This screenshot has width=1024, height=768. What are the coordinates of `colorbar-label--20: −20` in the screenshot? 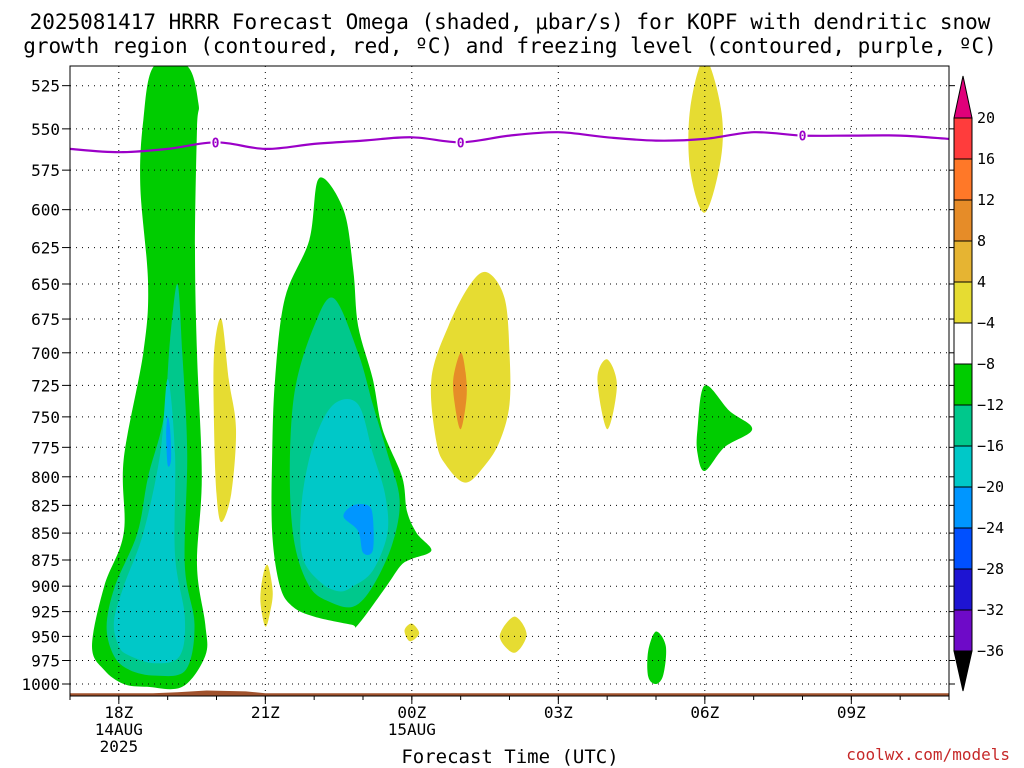 It's located at (990, 487).